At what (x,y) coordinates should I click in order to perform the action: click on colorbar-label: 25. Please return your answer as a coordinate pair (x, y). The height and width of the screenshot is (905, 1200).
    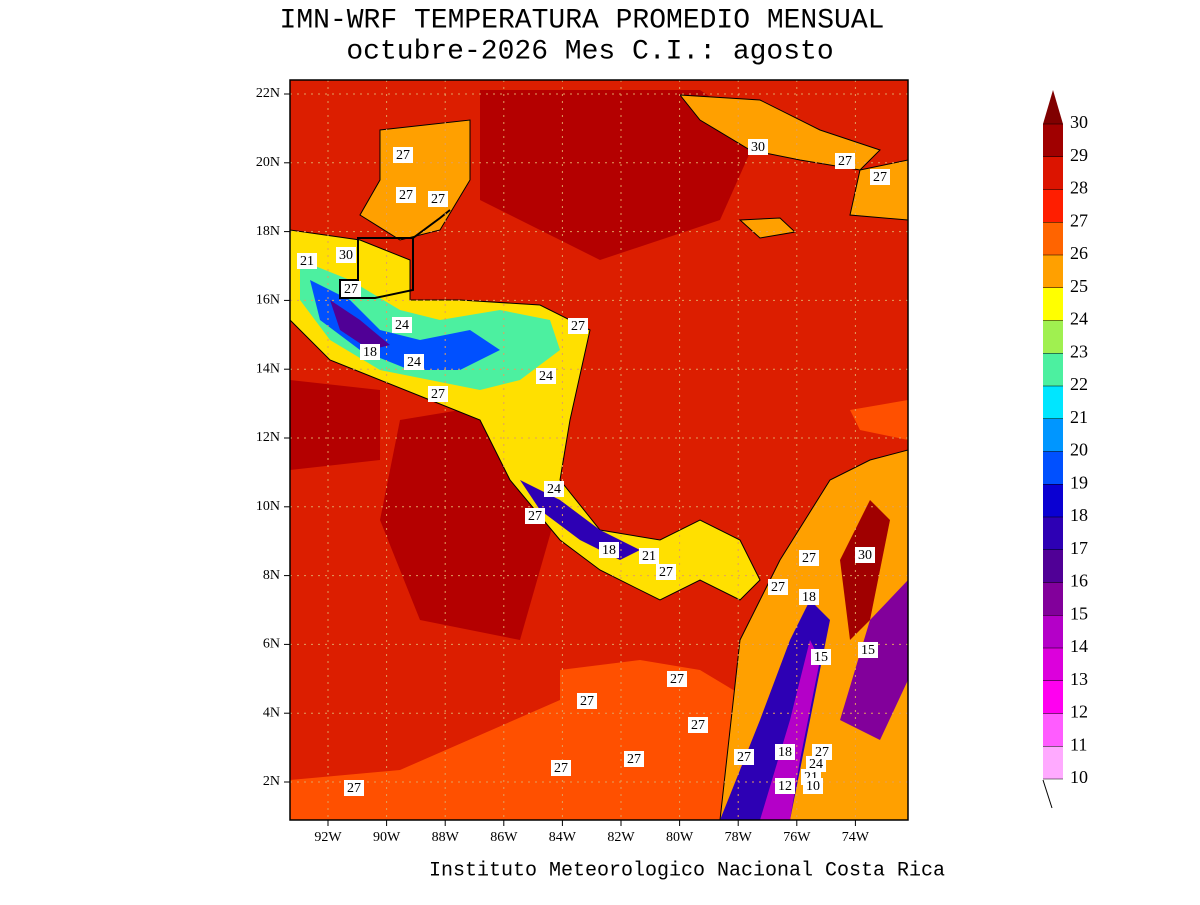
    Looking at the image, I should click on (1079, 286).